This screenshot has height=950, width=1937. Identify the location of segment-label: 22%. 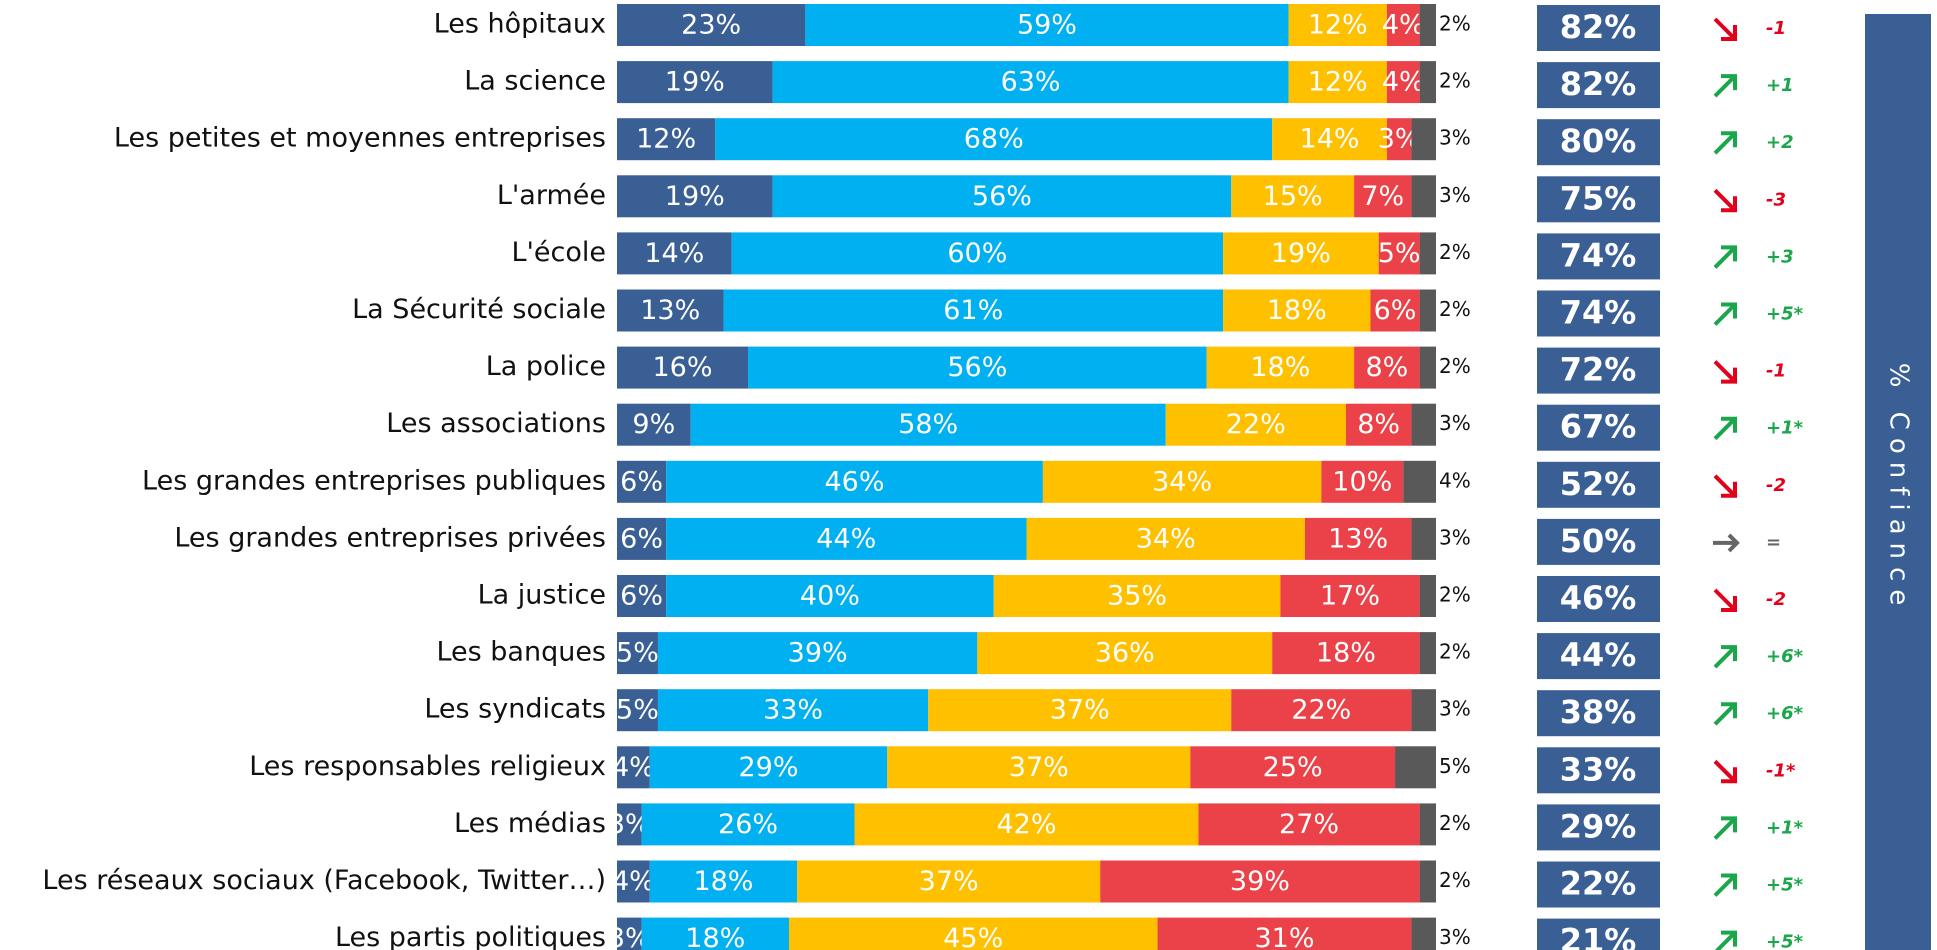
(1256, 424).